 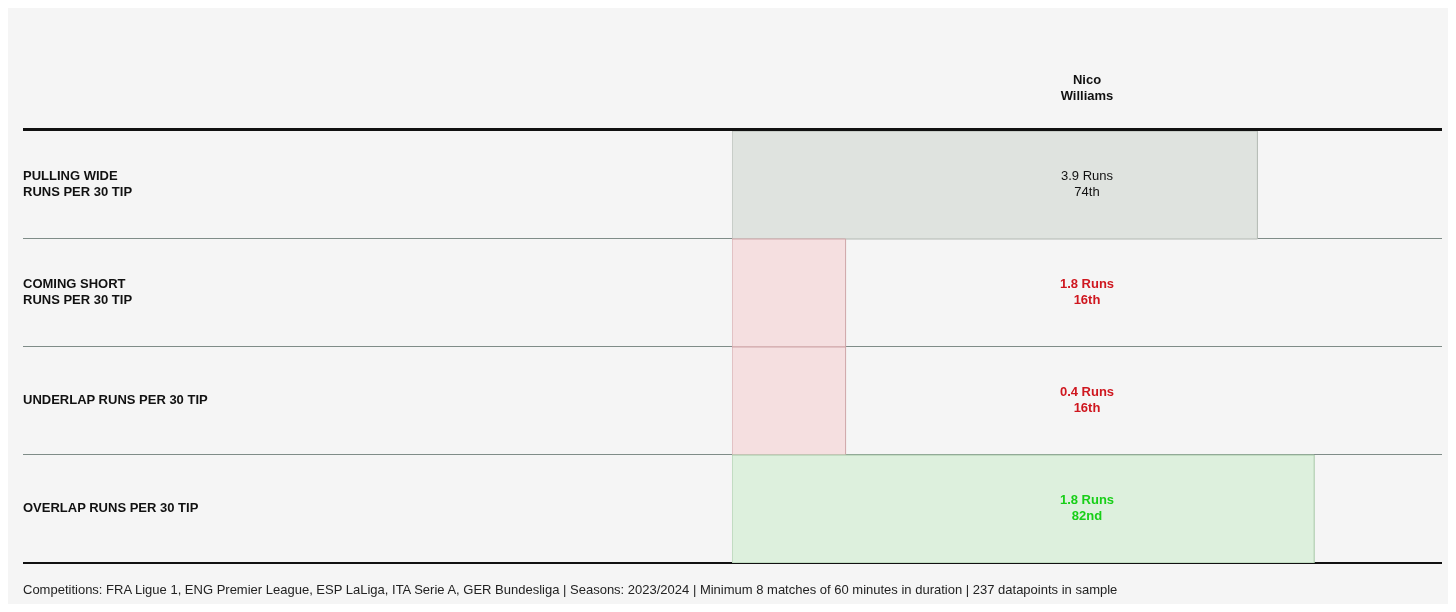 I want to click on data-label: 1.8 Runs 16th, so click(x=1087, y=292).